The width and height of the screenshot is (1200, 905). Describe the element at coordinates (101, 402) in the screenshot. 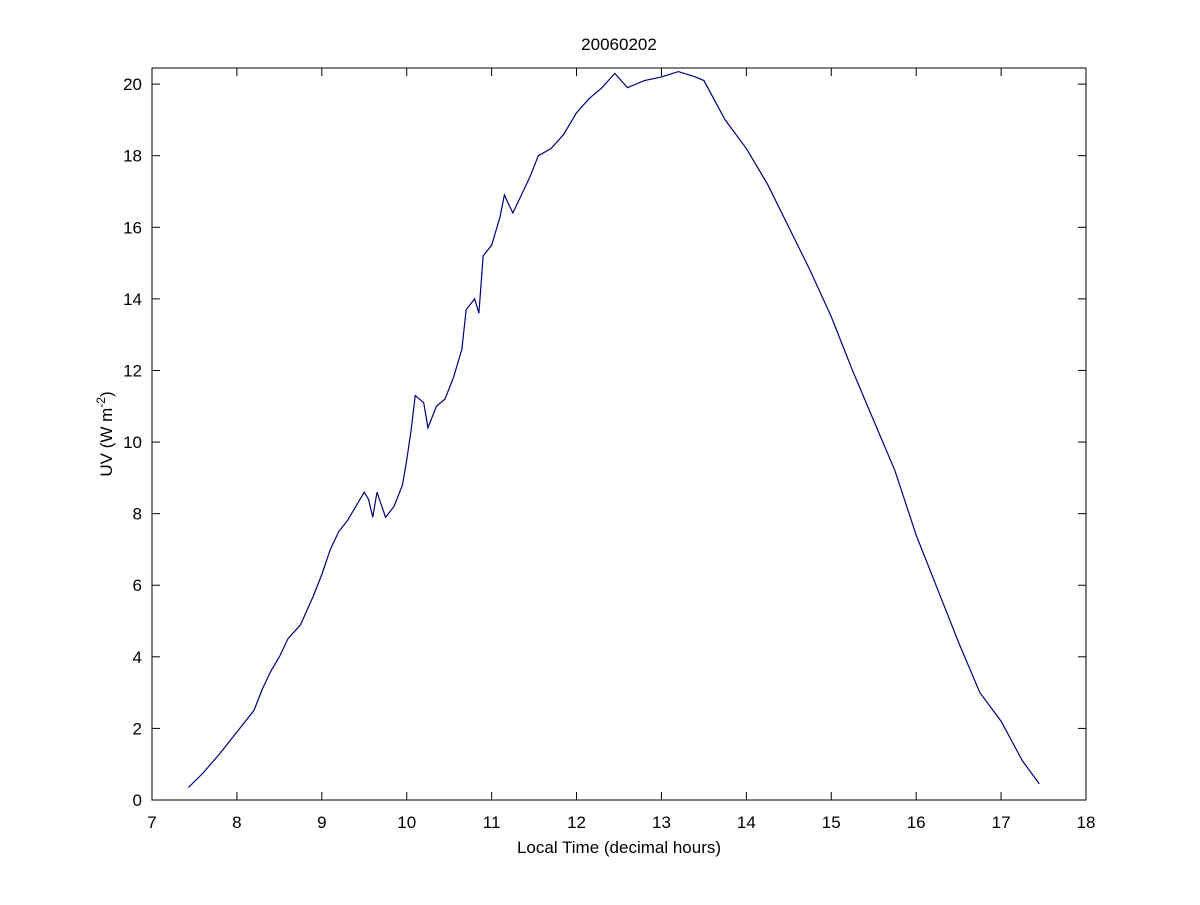

I see `y-label-superscript: -2` at that location.